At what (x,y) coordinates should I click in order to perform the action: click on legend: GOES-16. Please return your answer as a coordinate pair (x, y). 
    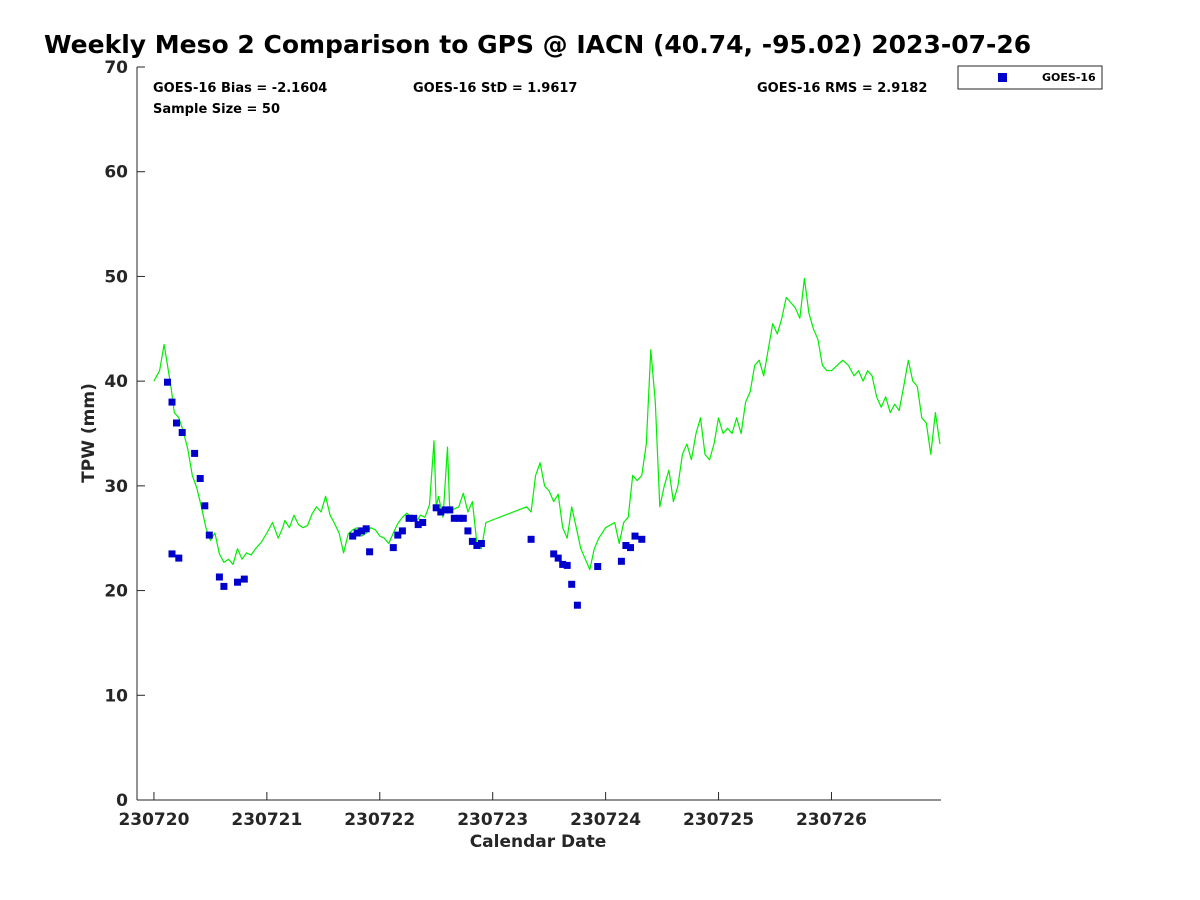
    Looking at the image, I should click on (1030, 77).